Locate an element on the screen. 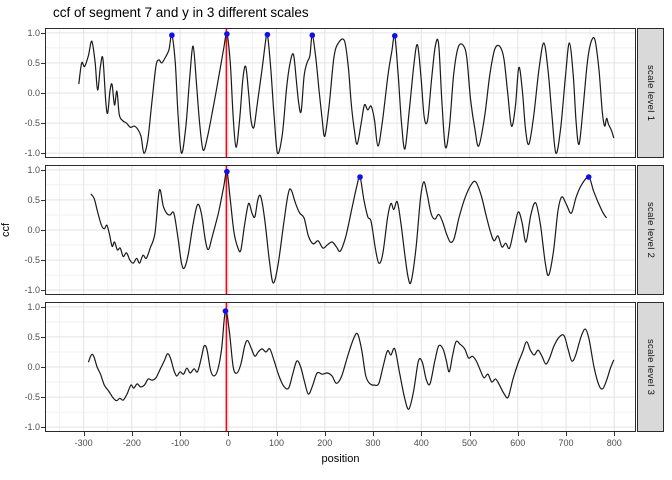 The width and height of the screenshot is (672, 480). facet-strip-label: scale level 3 is located at coordinates (650, 367).